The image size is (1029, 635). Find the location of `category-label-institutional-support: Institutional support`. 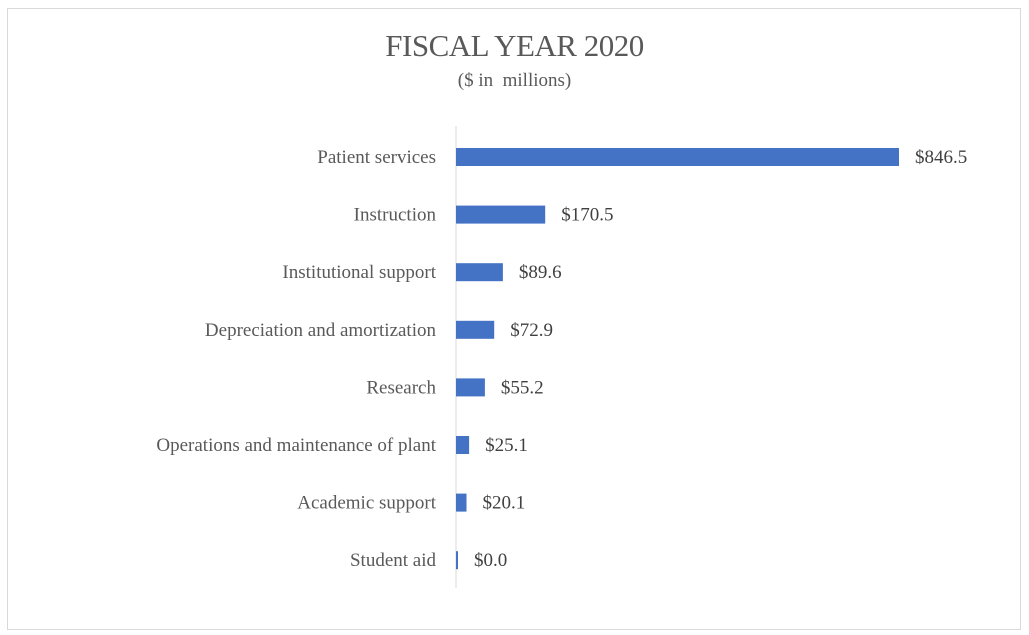

category-label-institutional-support: Institutional support is located at coordinates (359, 272).